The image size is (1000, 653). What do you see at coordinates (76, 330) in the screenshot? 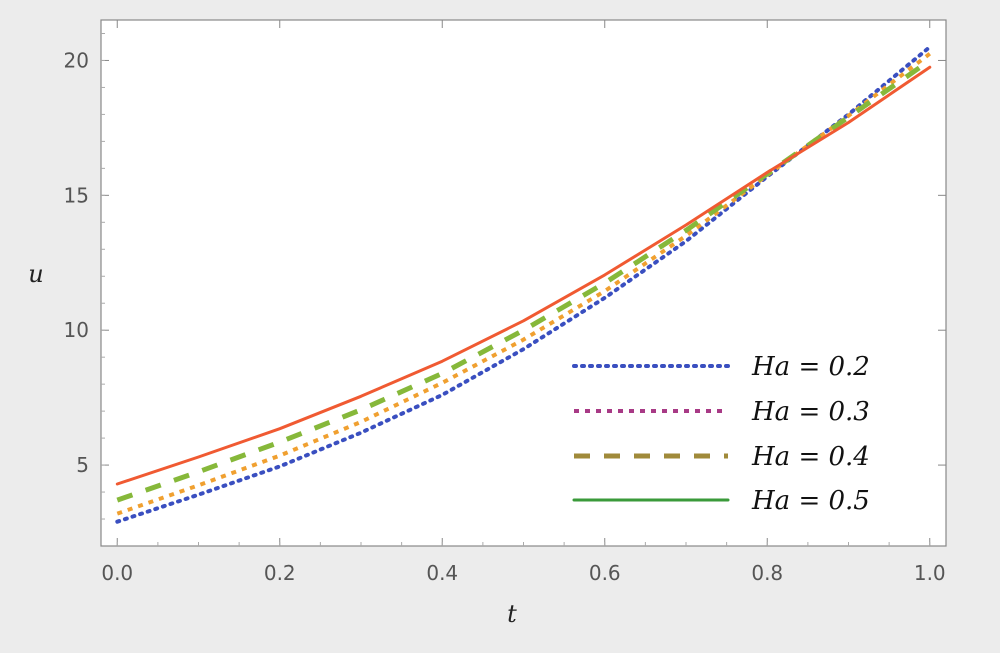
I see `y-tick-label: 10` at bounding box center [76, 330].